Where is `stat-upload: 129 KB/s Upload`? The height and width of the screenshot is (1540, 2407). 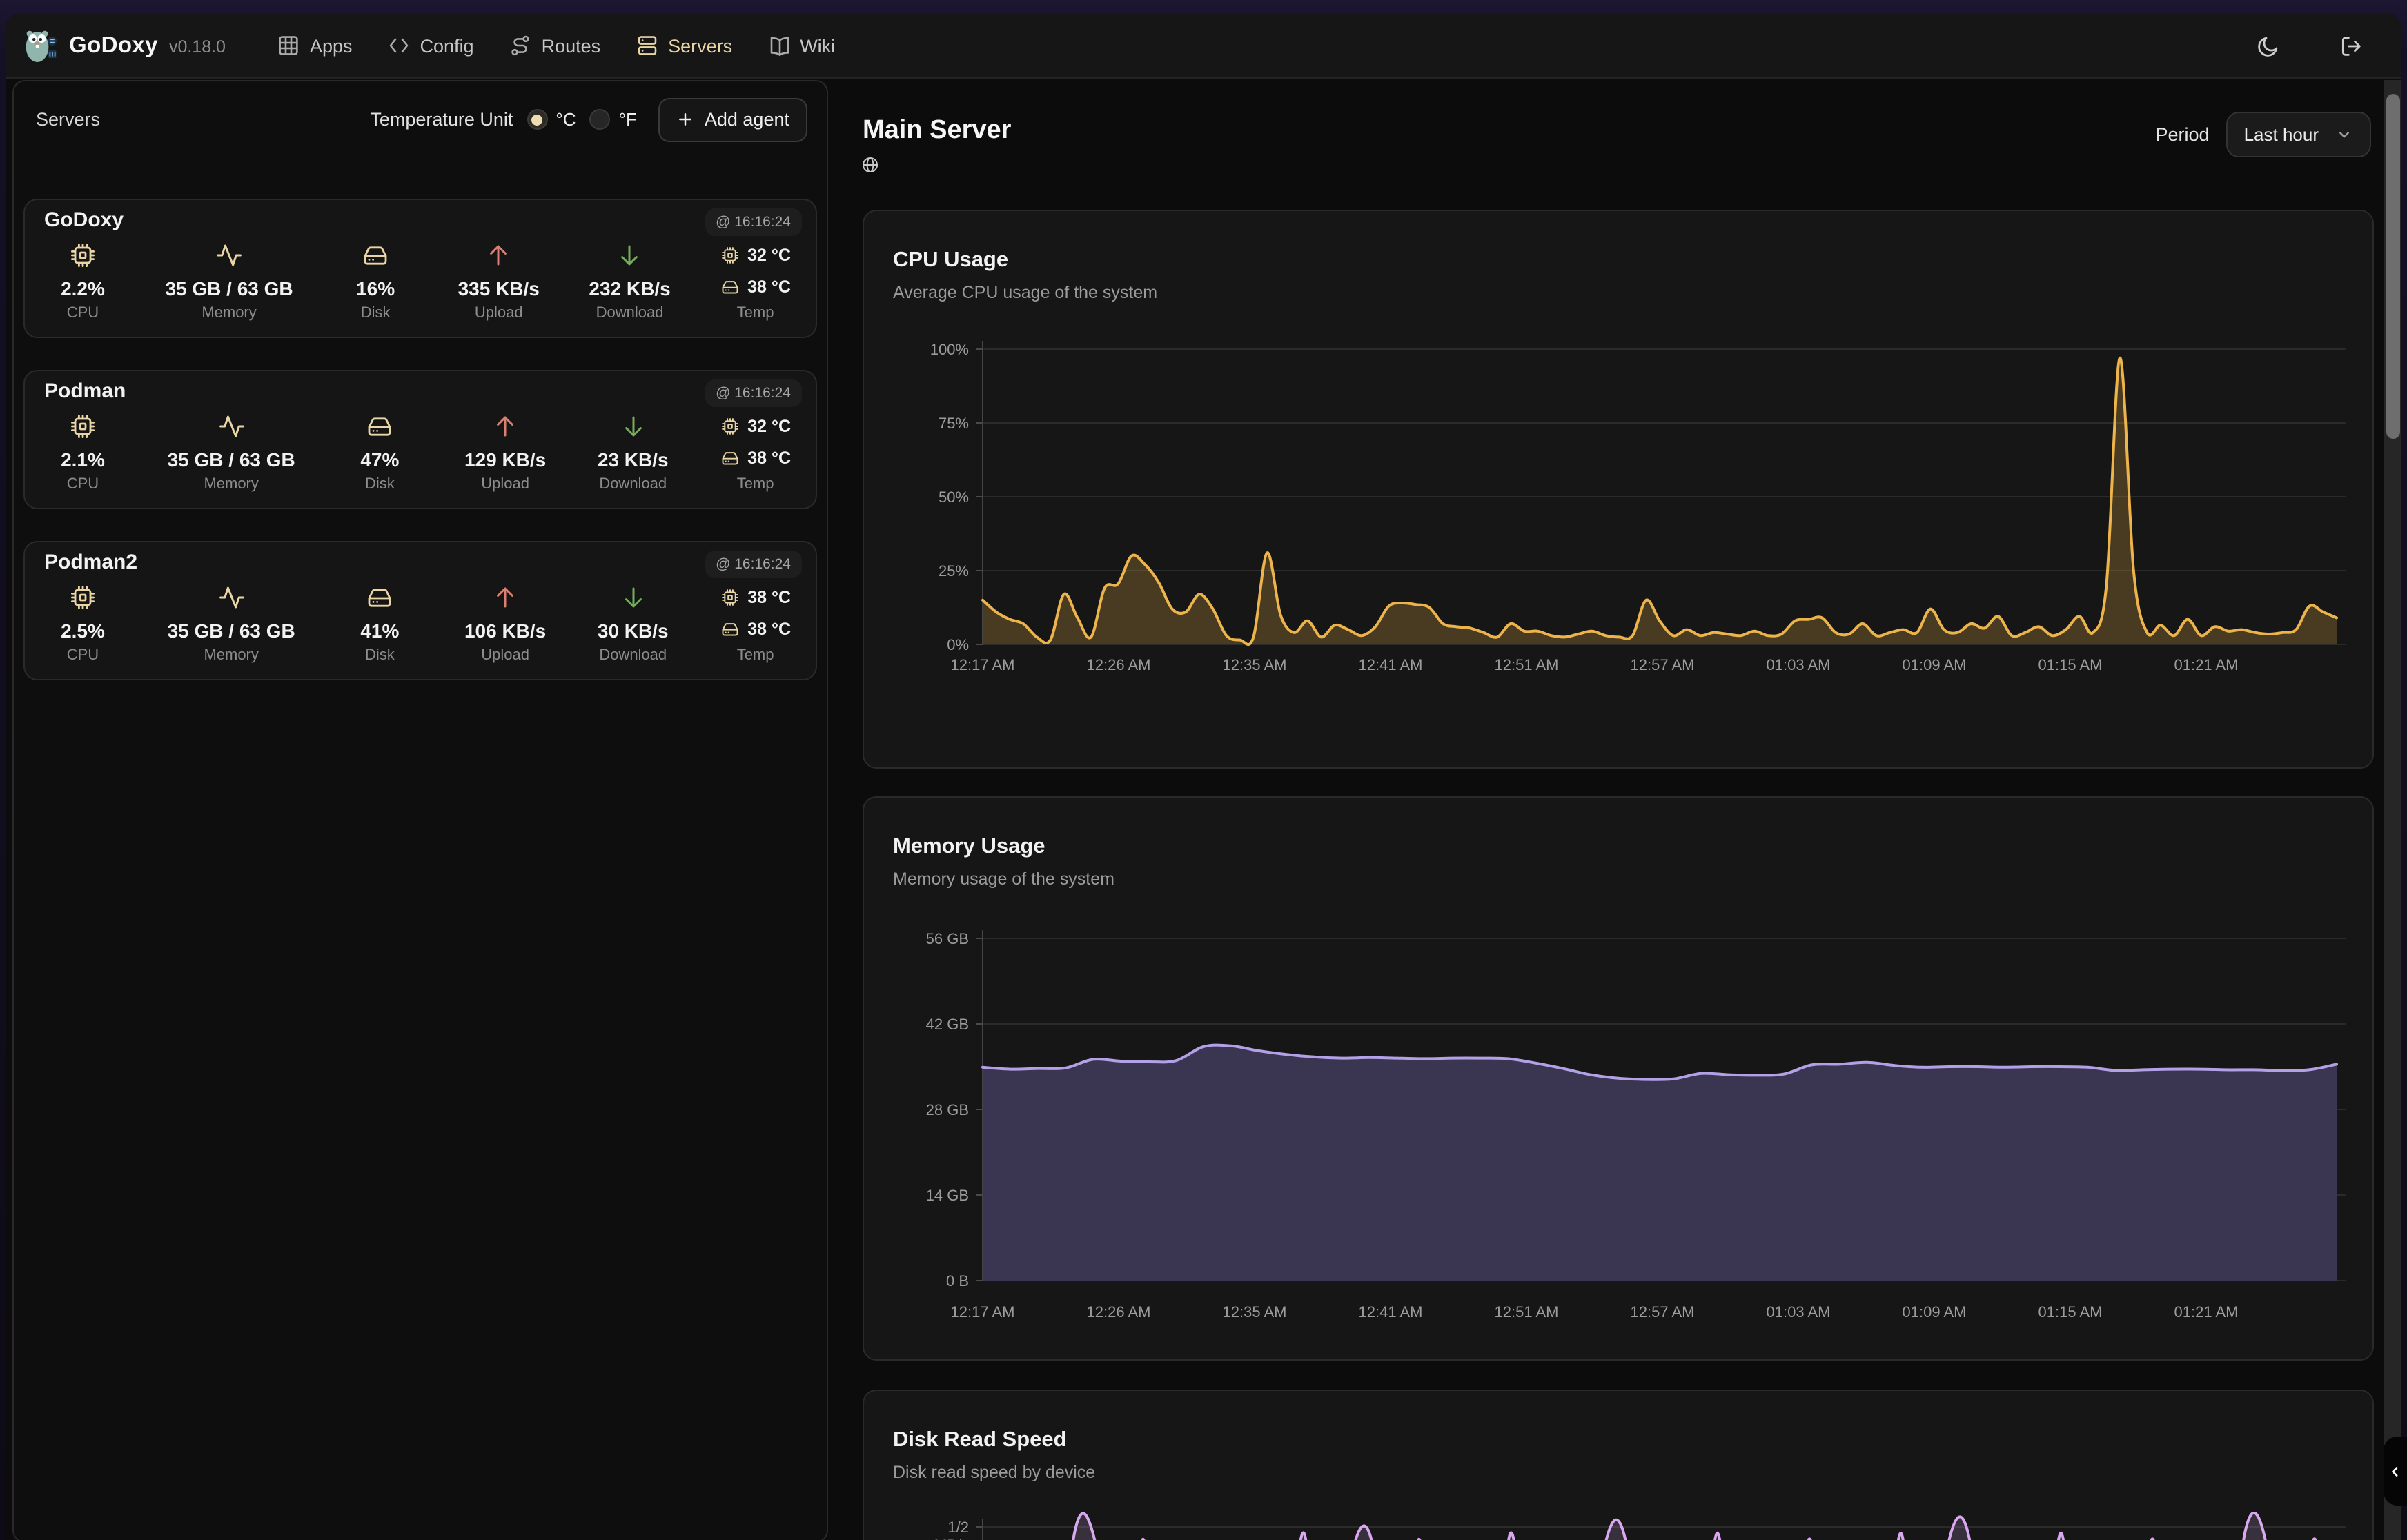 stat-upload: 129 KB/s Upload is located at coordinates (505, 450).